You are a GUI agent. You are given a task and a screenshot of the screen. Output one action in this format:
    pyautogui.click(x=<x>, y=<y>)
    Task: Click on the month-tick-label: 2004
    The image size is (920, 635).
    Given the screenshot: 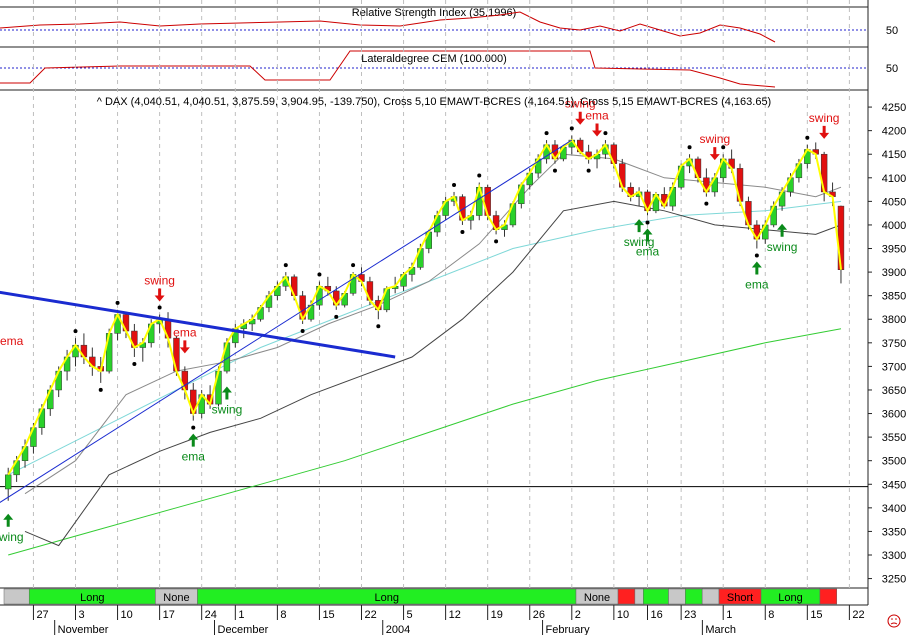 What is the action you would take?
    pyautogui.click(x=398, y=629)
    